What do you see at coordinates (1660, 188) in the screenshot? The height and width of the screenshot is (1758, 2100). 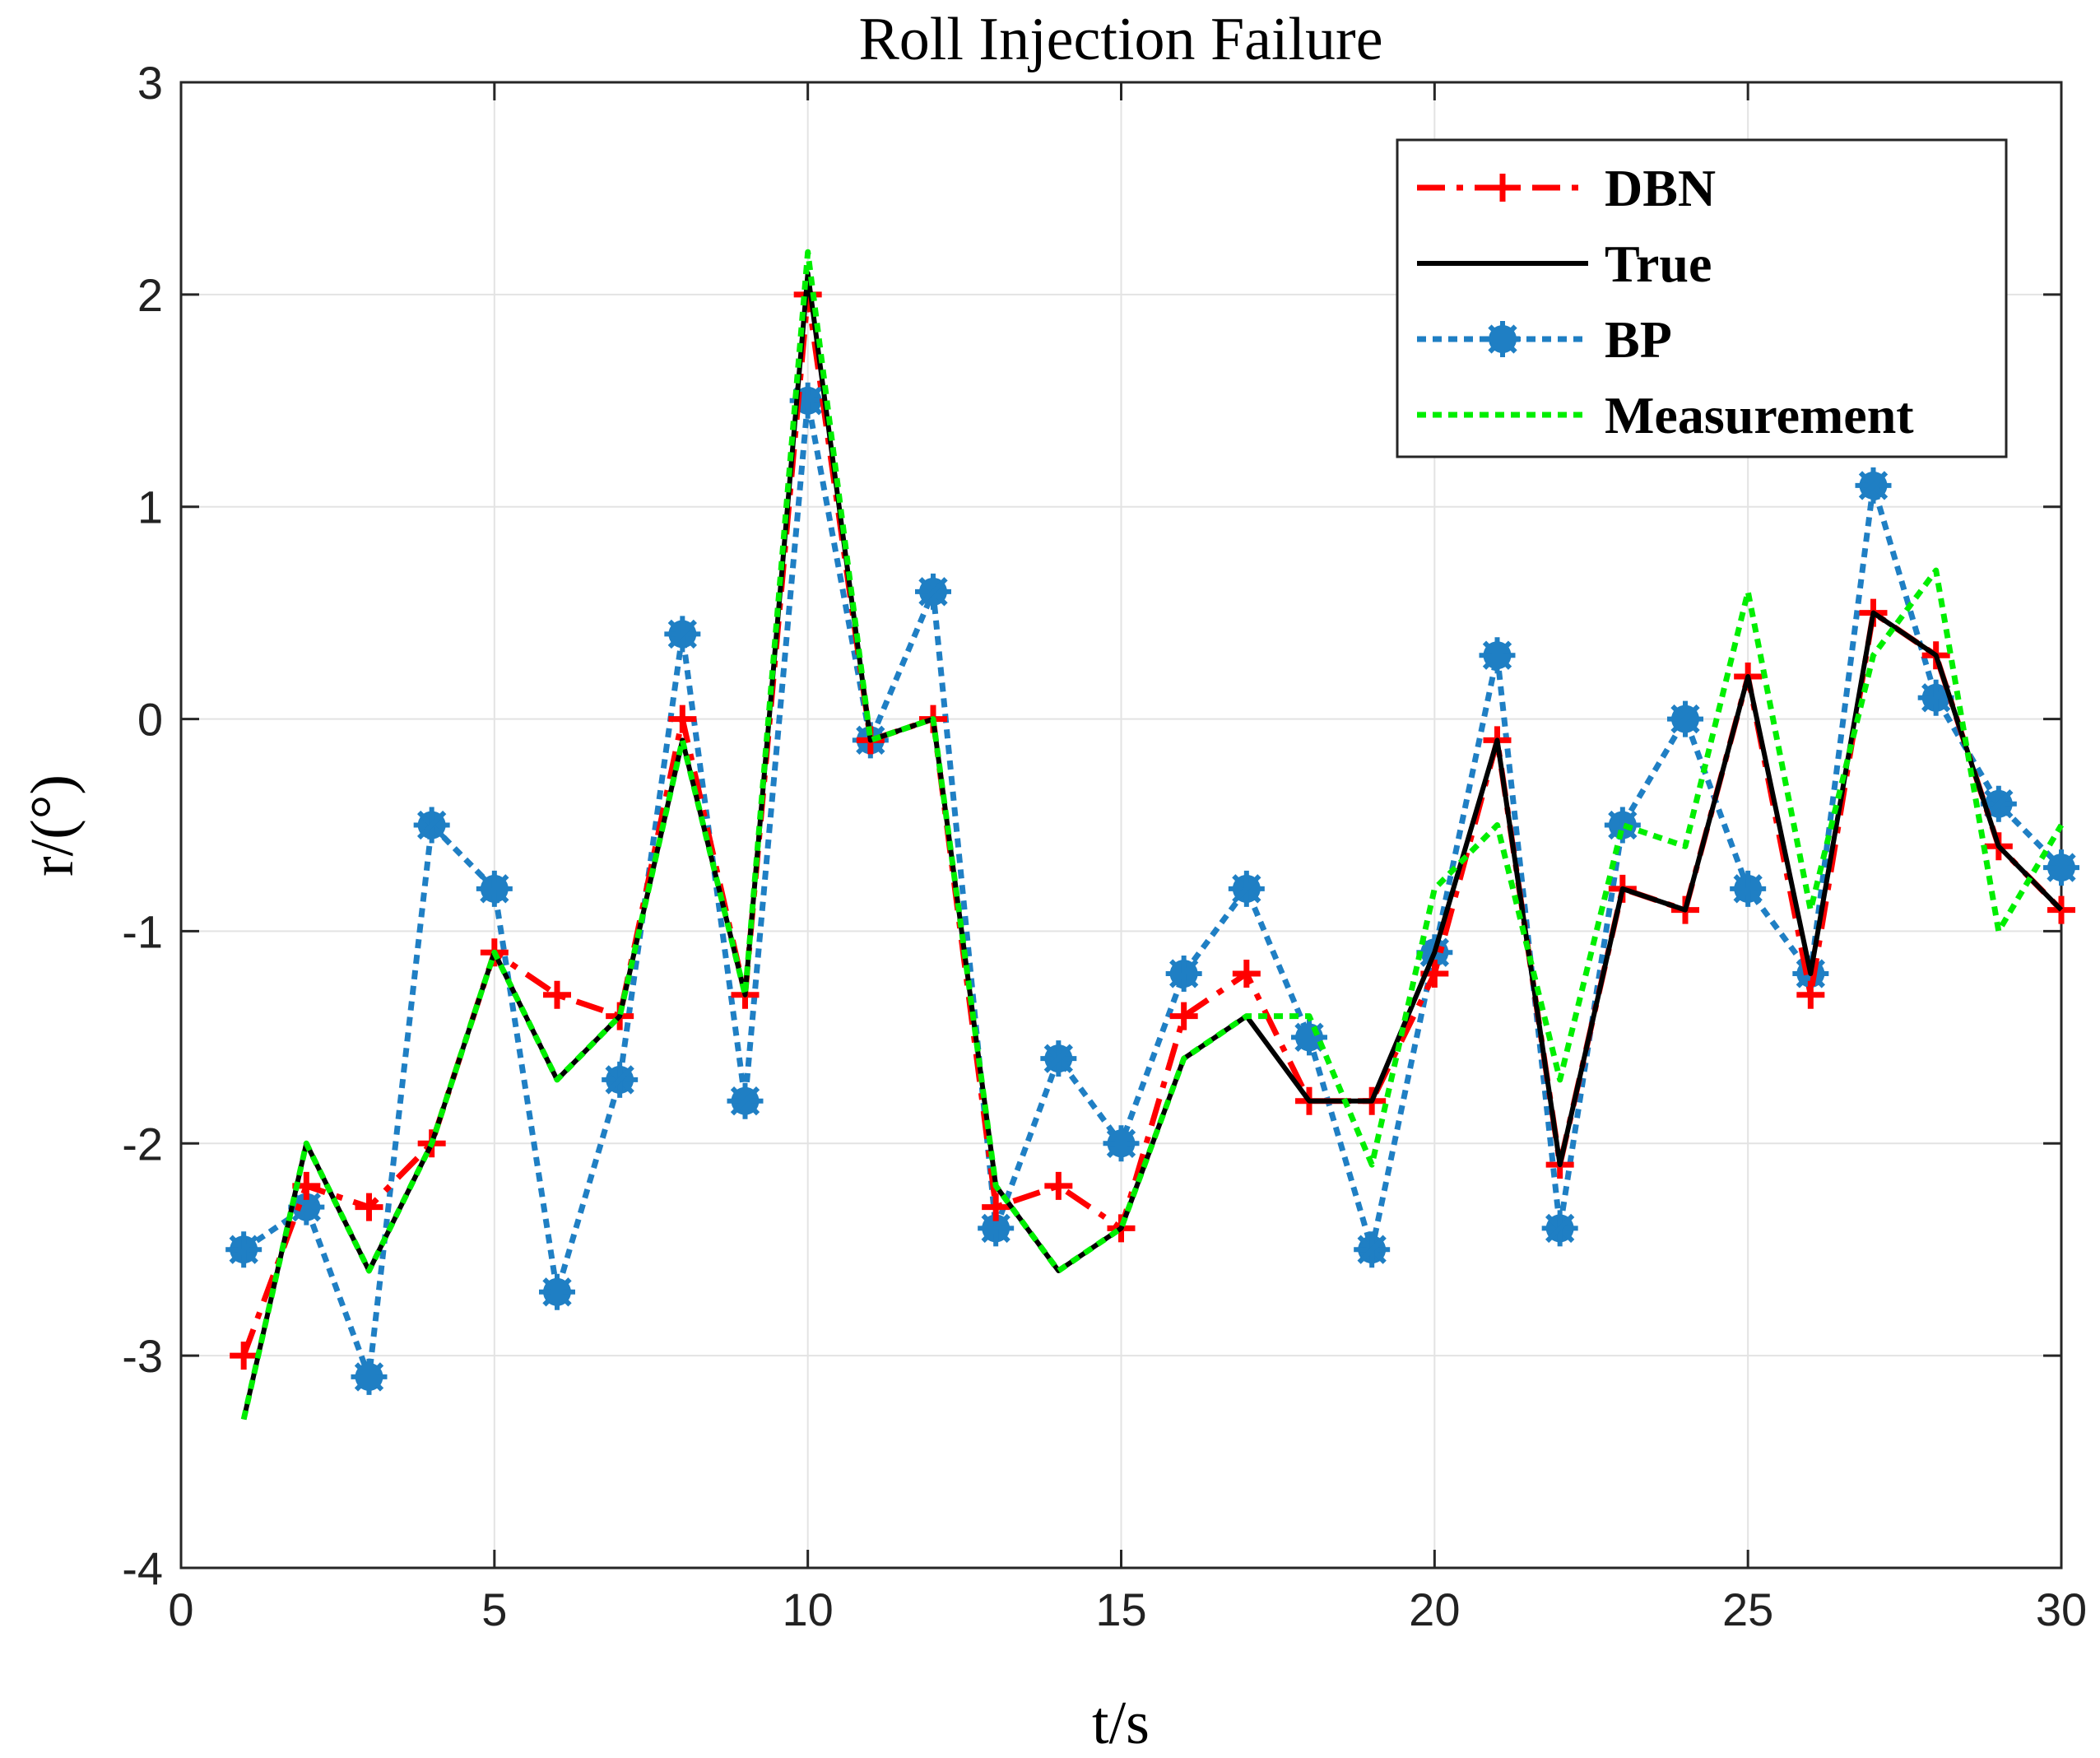 I see `legend-label-dbn: DBN` at bounding box center [1660, 188].